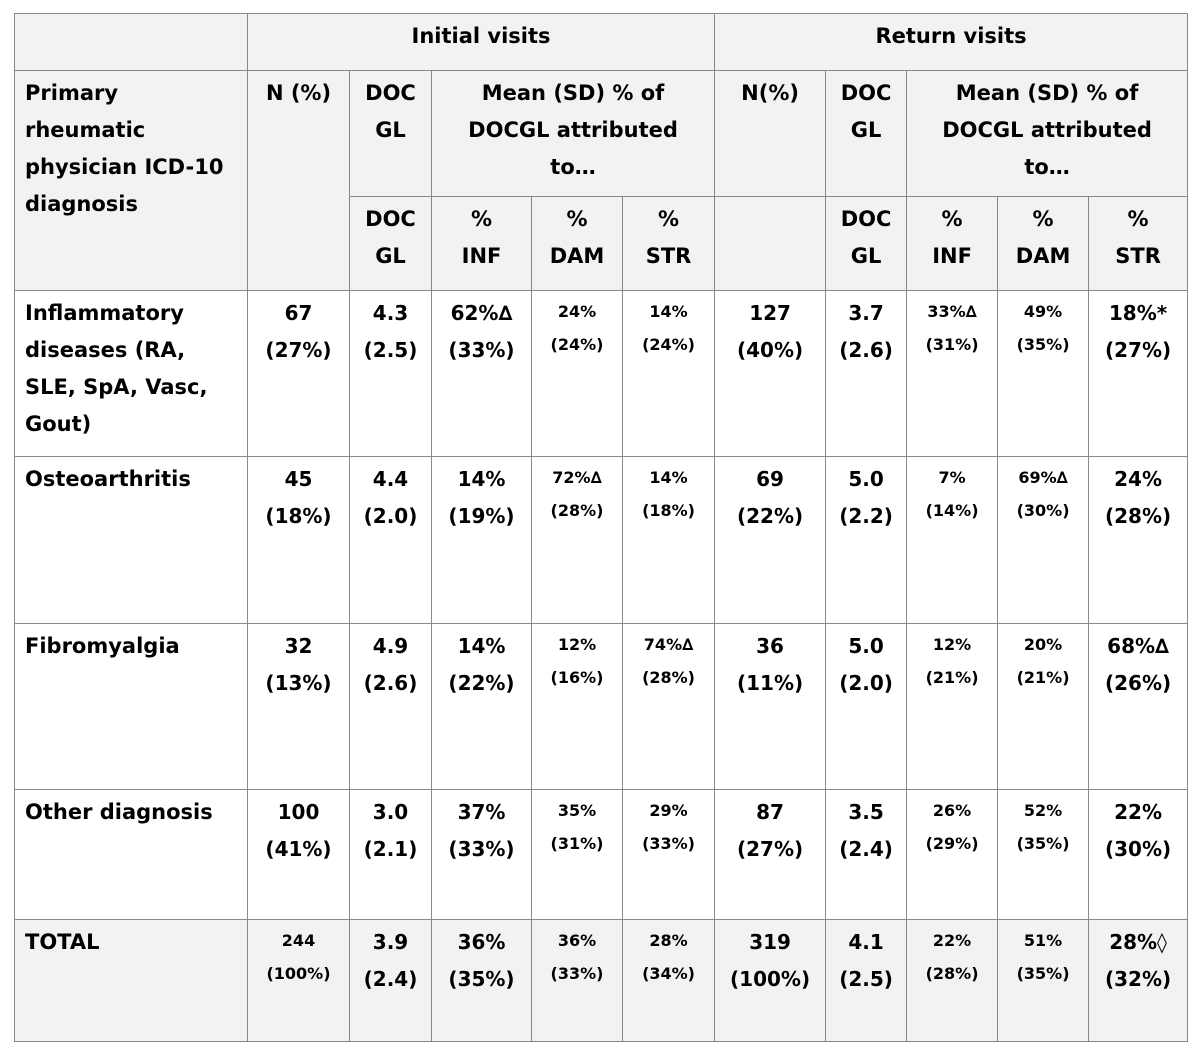  I want to click on ret-docgl-cell: 4.1 (2.5), so click(866, 980).